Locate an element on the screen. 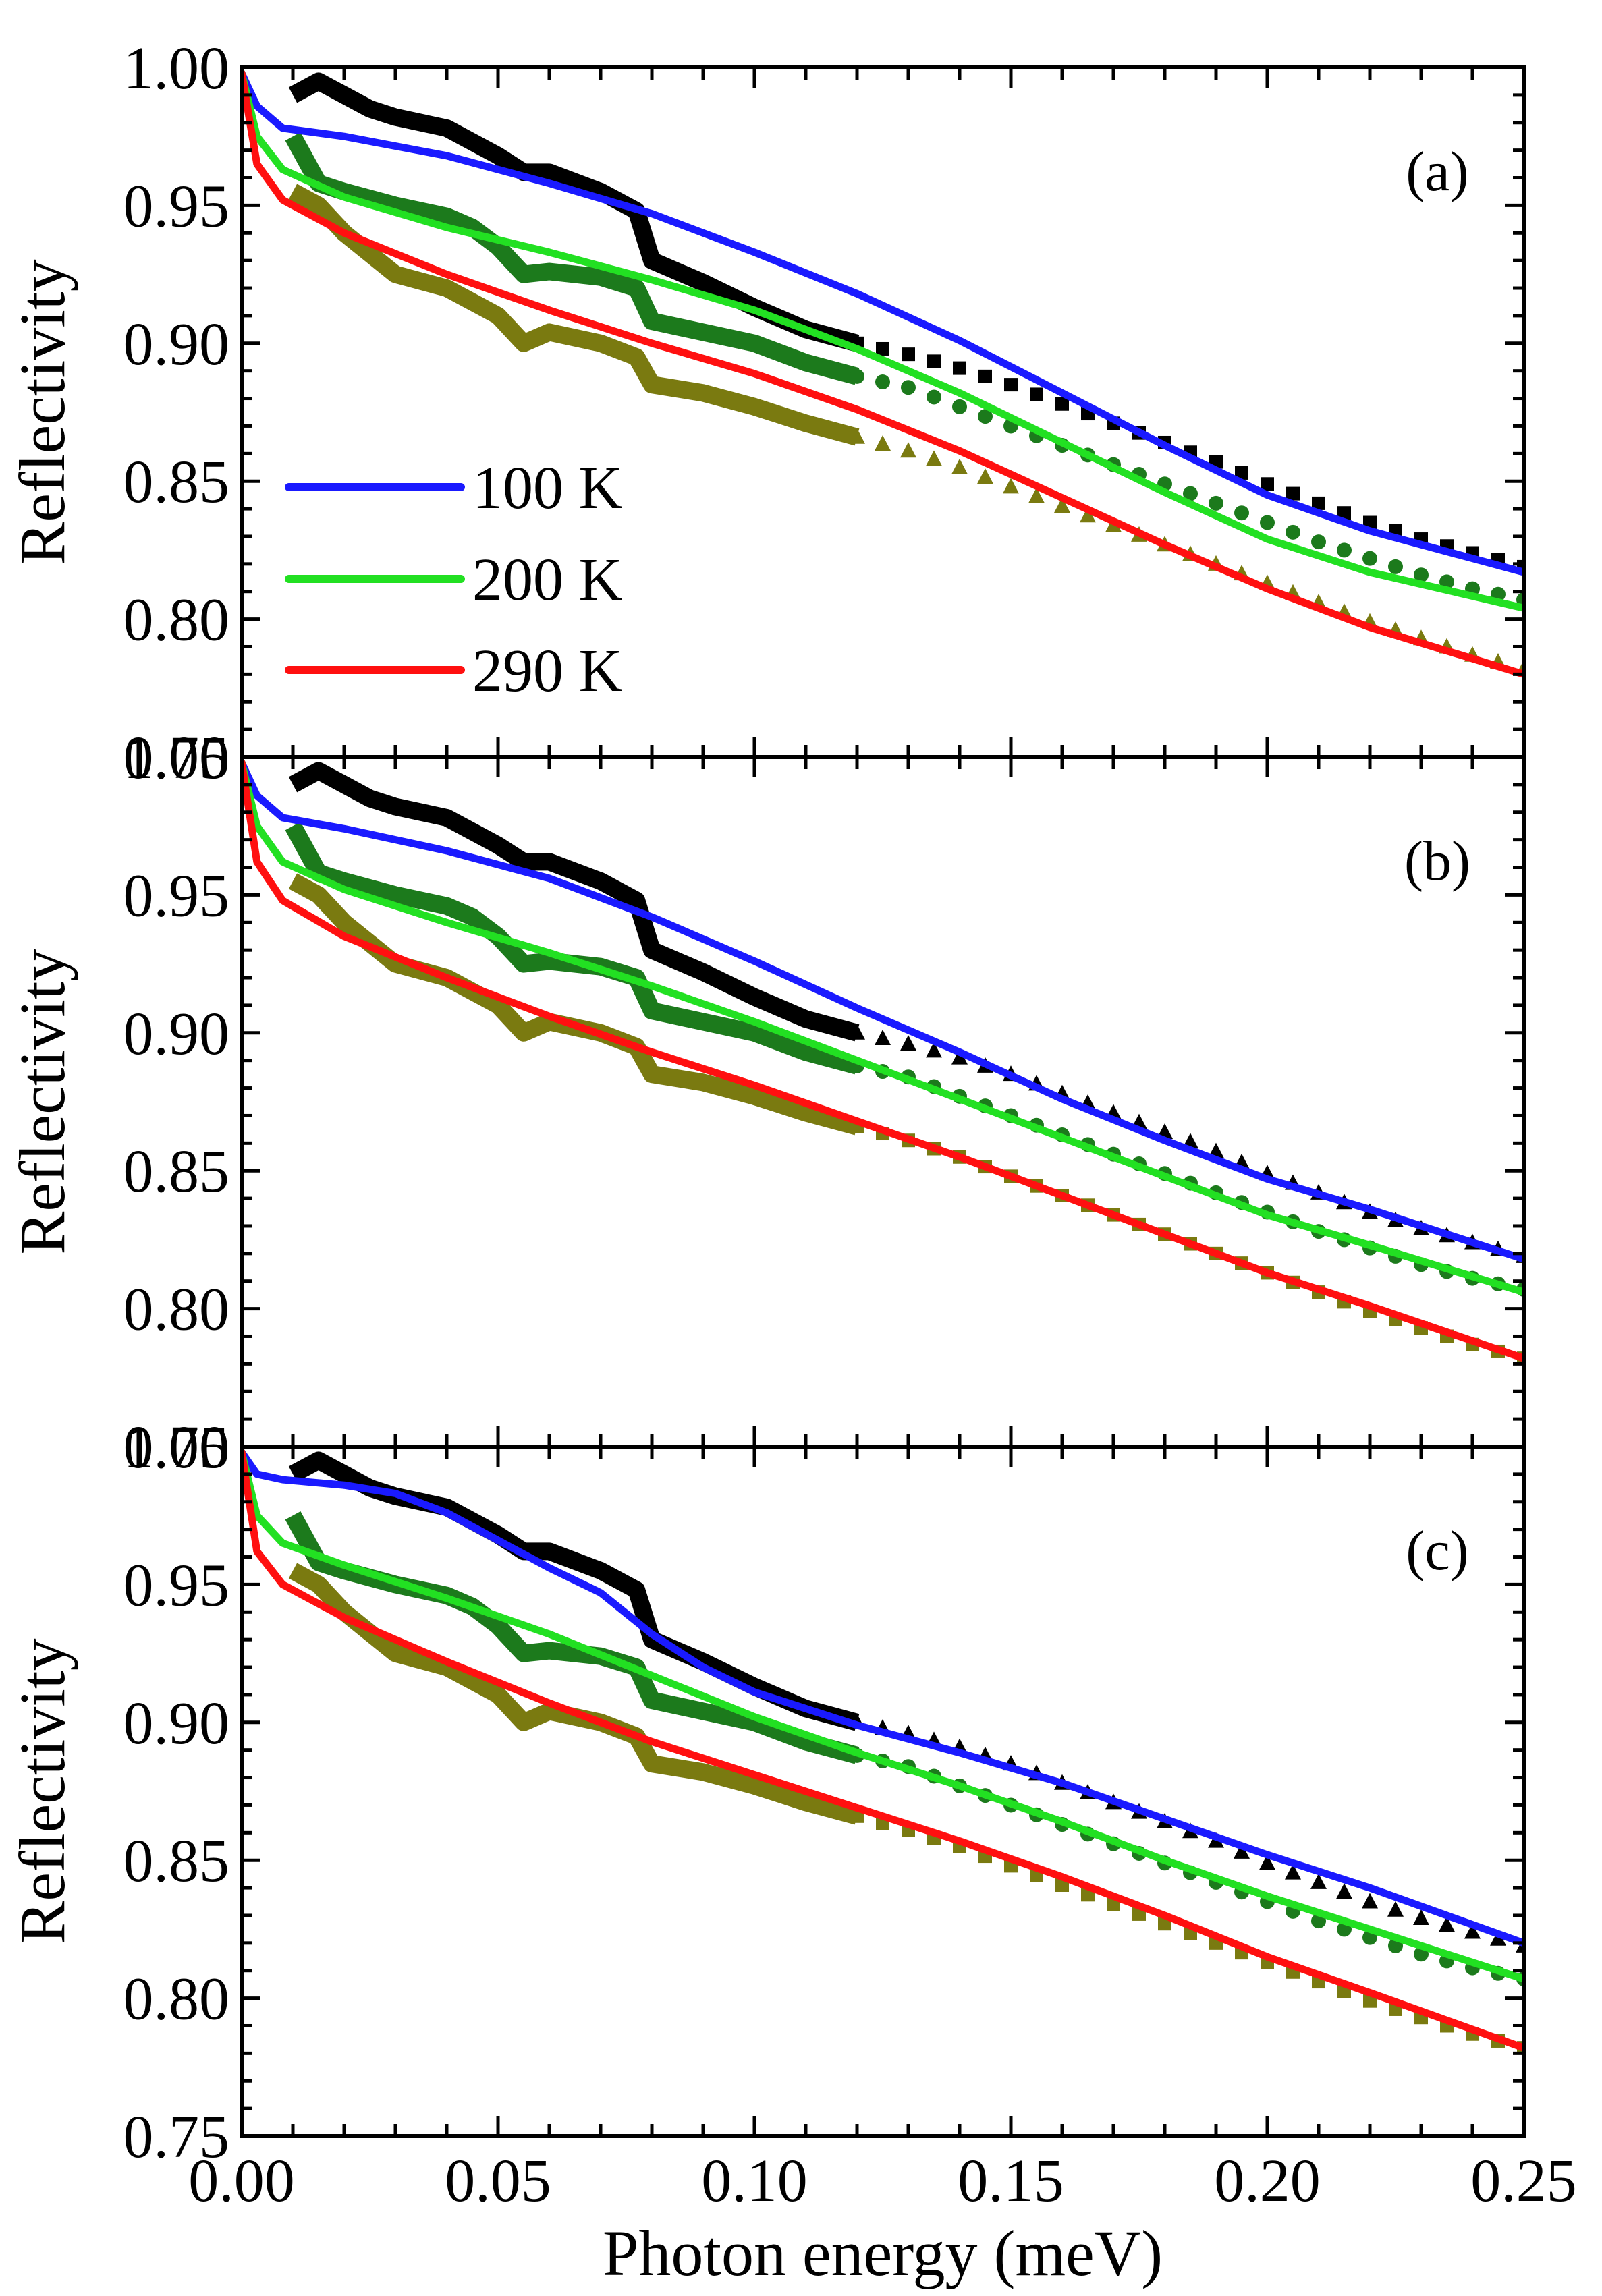 This screenshot has height=2296, width=1602. panel-label: (c) is located at coordinates (1437, 1550).